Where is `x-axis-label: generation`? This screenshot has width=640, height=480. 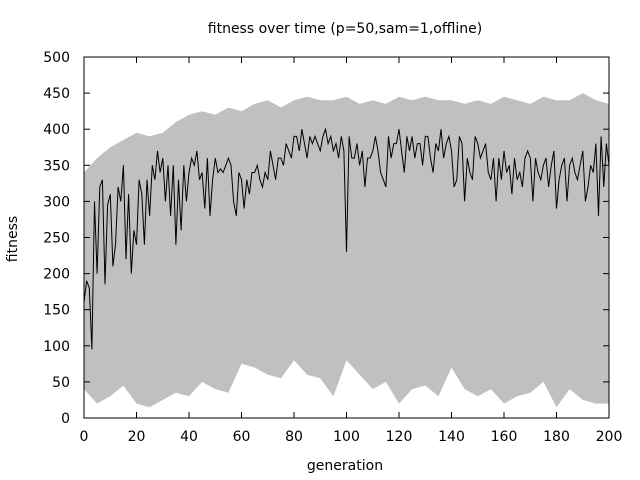
x-axis-label: generation is located at coordinates (345, 466).